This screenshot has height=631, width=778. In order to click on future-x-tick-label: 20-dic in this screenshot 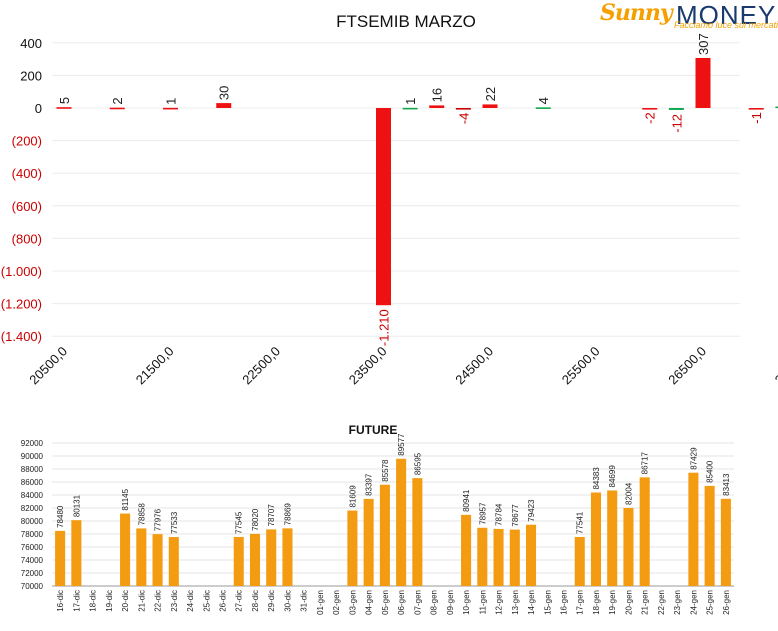, I will do `click(125, 601)`.